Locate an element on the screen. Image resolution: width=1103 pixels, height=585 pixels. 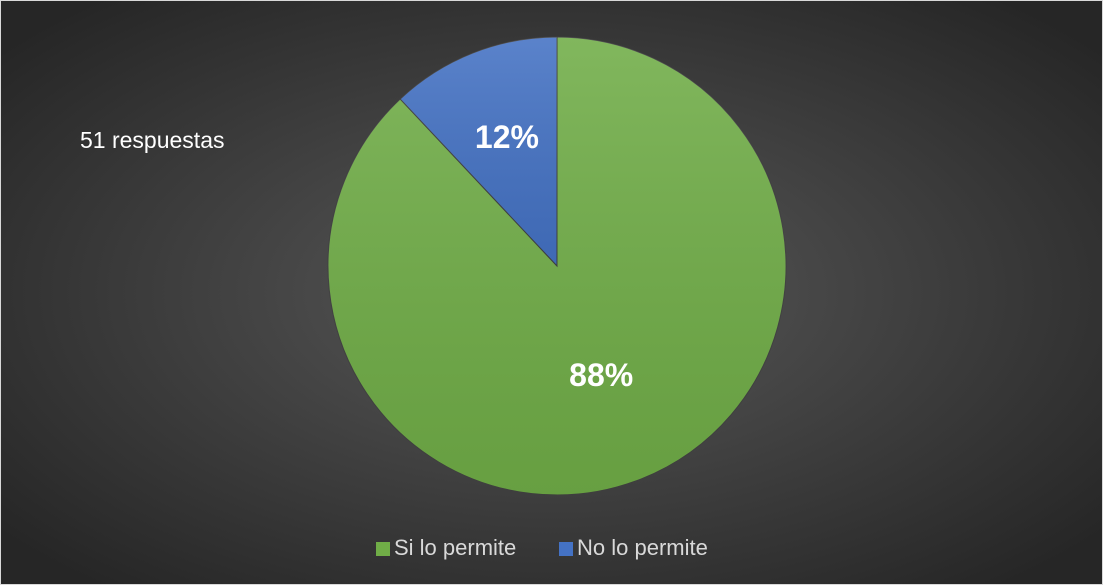
legend-label: No lo permite is located at coordinates (642, 547).